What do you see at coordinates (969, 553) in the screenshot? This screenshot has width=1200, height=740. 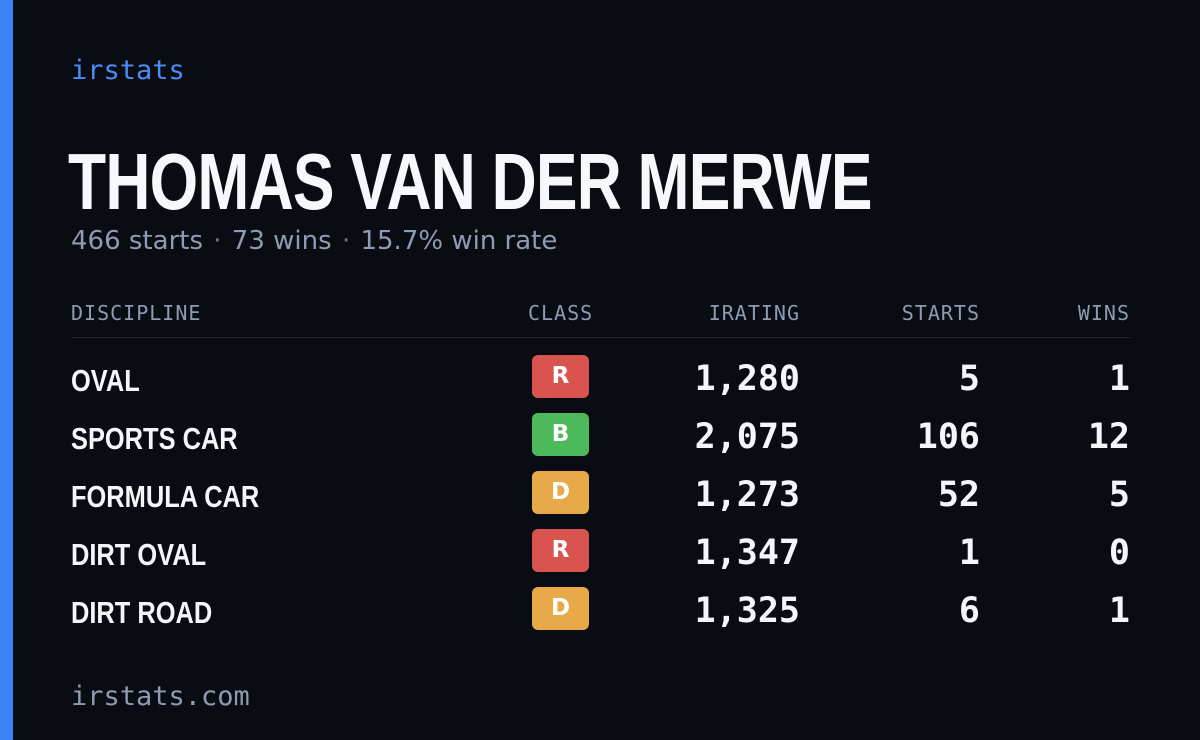 I see `starts-value: 1` at bounding box center [969, 553].